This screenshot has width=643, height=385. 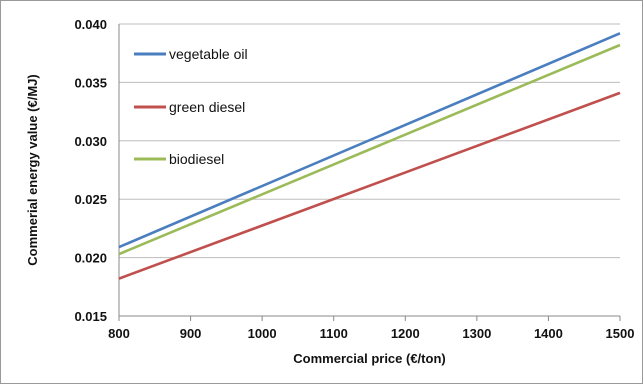 I want to click on y-tick-labels: 0.015 0.020 0.025 0.030 0.035 0.040, so click(x=90, y=170).